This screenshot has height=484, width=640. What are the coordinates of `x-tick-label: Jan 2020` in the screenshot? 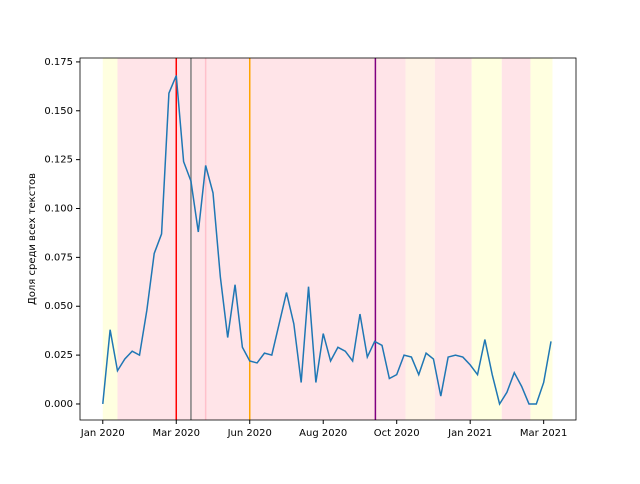 It's located at (102, 433).